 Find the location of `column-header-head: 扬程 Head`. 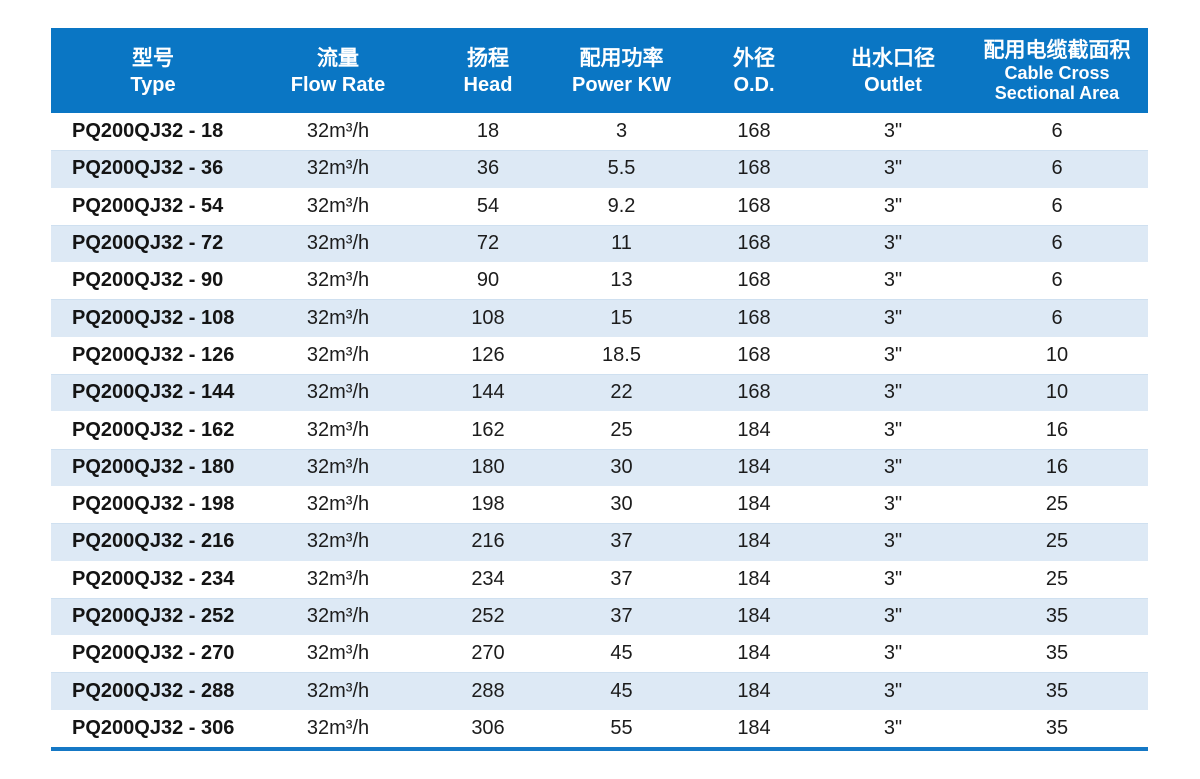

column-header-head: 扬程 Head is located at coordinates (488, 70).